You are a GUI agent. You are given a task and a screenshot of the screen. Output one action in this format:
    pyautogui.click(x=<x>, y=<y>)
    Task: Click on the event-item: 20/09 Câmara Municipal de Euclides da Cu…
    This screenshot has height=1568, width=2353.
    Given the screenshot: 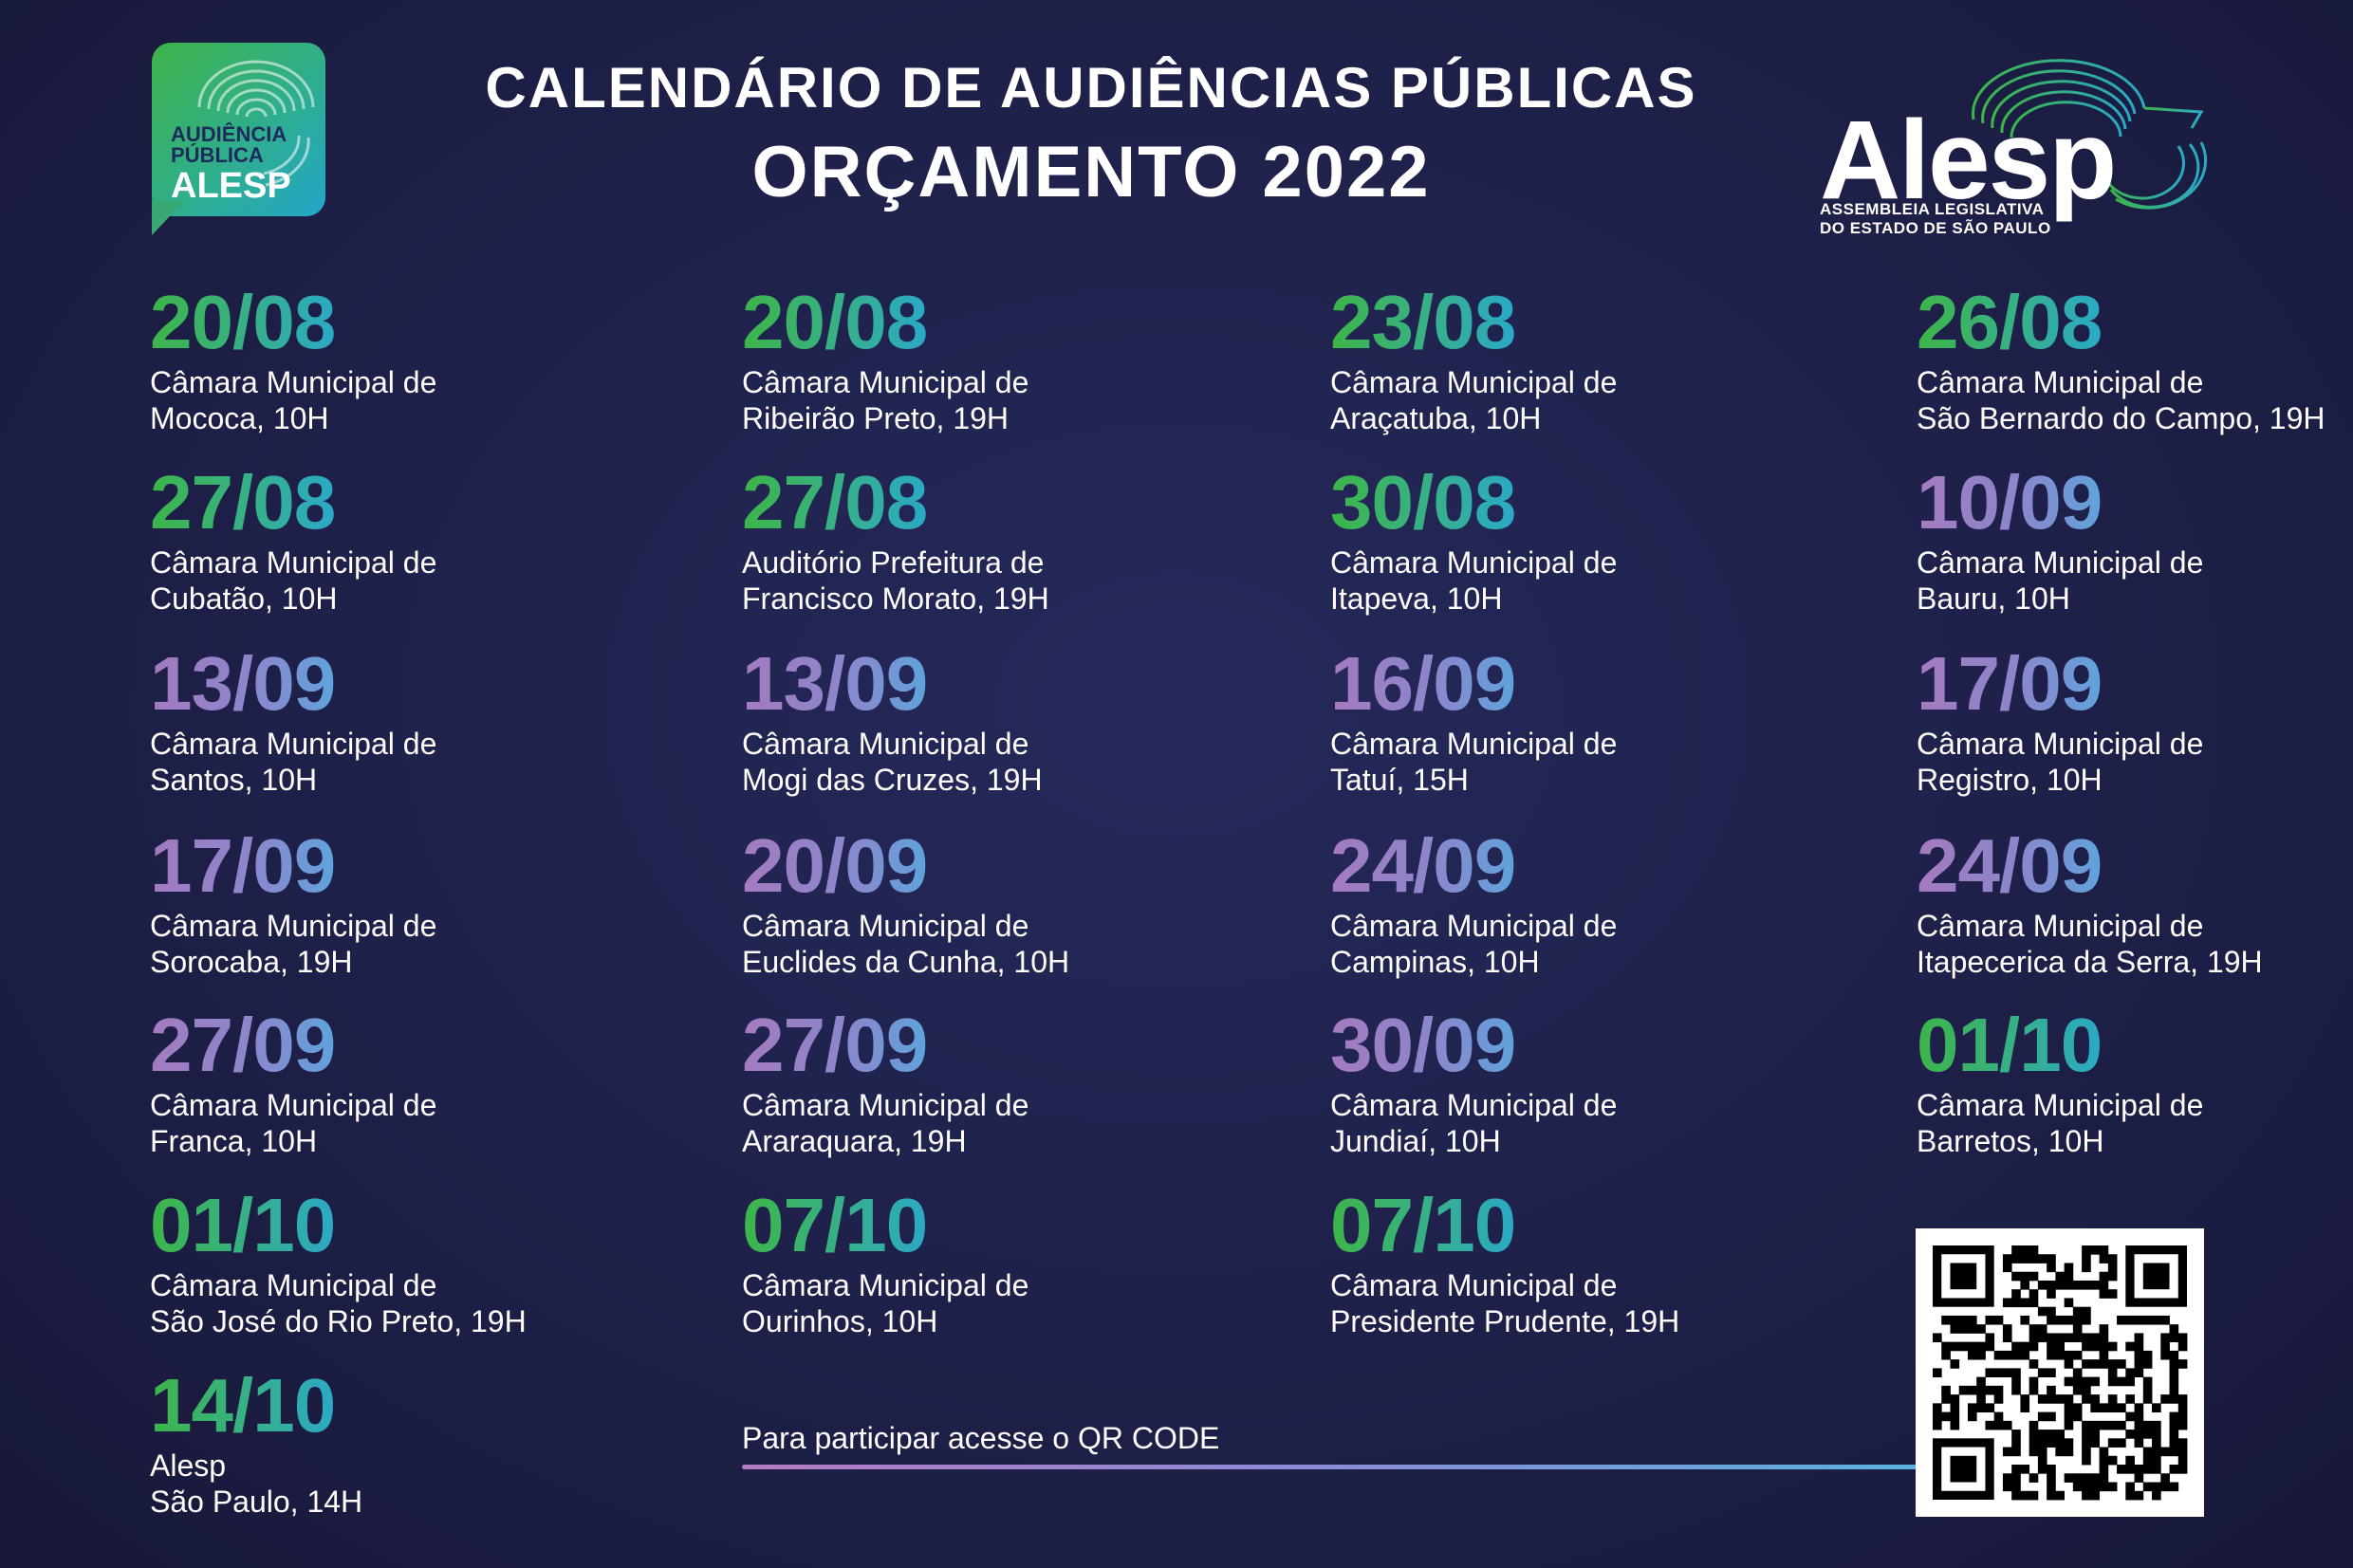 What is the action you would take?
    pyautogui.click(x=1026, y=904)
    